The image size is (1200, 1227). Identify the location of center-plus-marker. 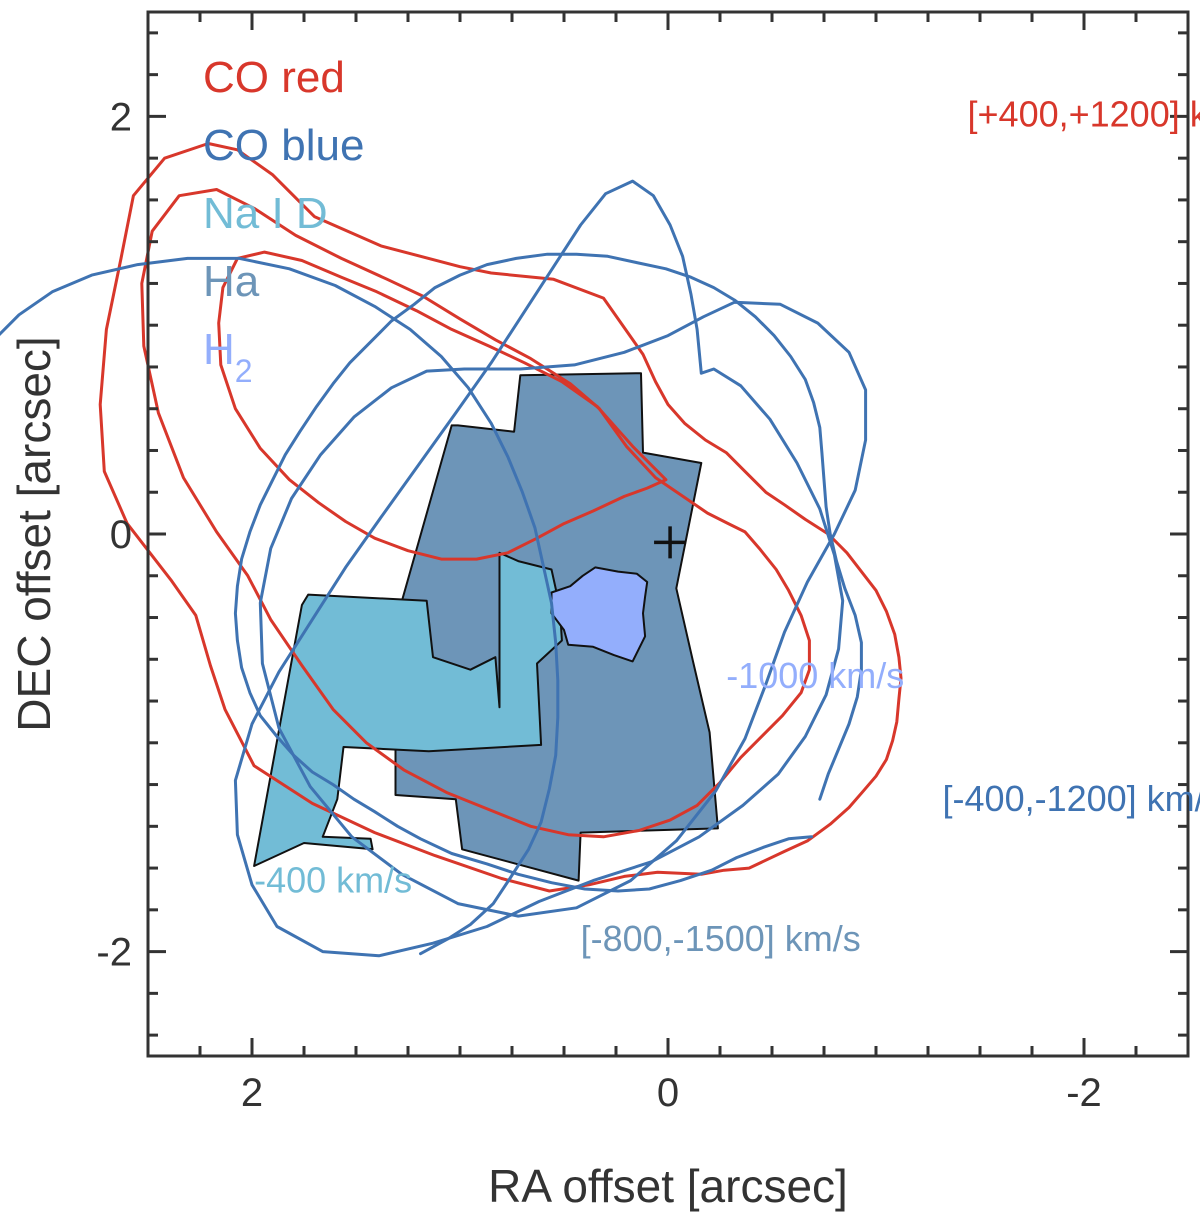
(670, 542).